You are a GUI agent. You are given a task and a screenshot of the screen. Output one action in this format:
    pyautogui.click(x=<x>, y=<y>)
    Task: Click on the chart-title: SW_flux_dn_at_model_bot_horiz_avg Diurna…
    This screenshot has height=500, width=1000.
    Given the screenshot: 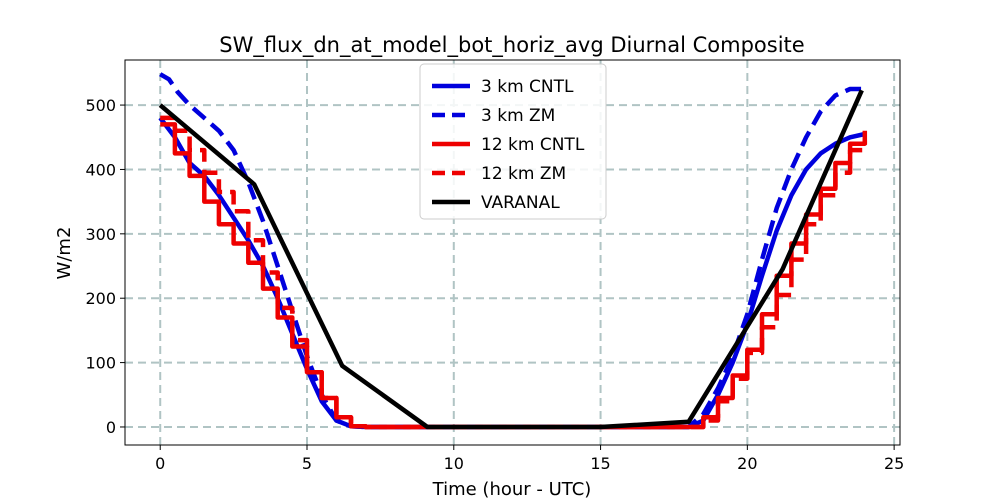 What is the action you would take?
    pyautogui.click(x=511, y=45)
    